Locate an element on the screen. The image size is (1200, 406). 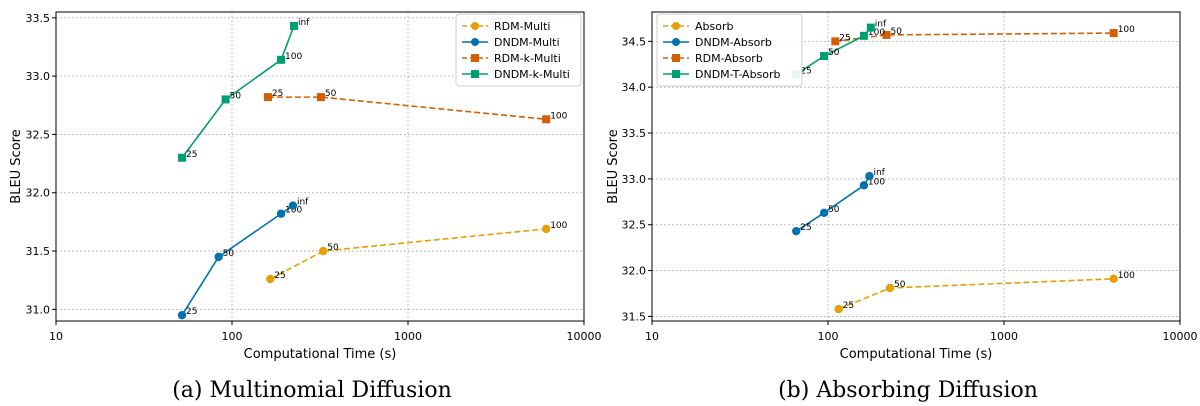
legend-entry-label: DNDM-Multi is located at coordinates (527, 42).